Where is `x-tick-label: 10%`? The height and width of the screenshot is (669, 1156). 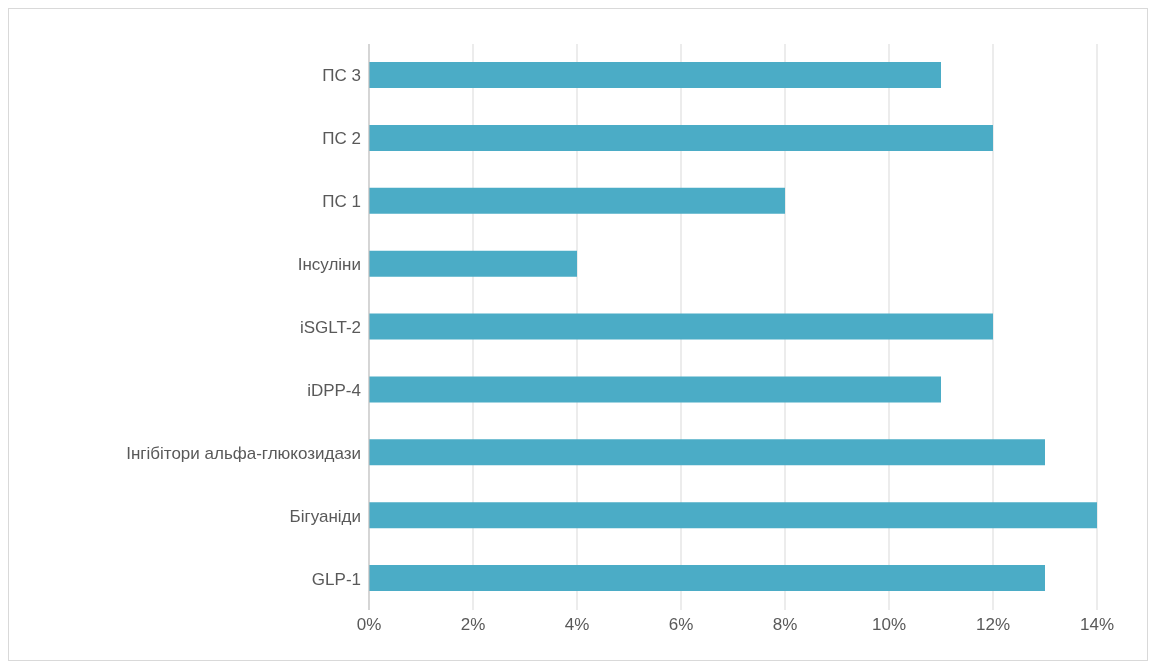
x-tick-label: 10% is located at coordinates (889, 625).